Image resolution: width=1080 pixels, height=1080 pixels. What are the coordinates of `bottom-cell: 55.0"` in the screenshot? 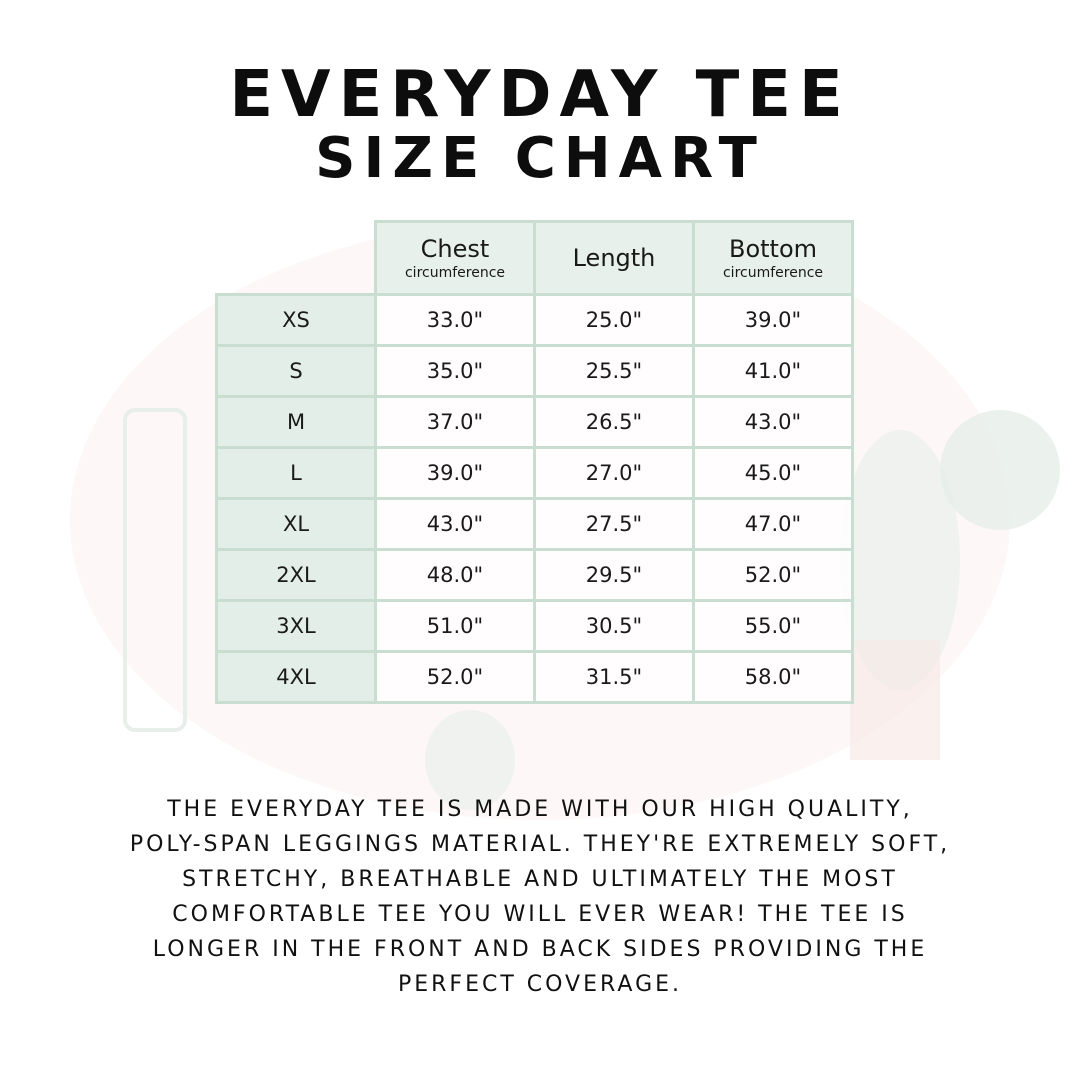 It's located at (773, 626).